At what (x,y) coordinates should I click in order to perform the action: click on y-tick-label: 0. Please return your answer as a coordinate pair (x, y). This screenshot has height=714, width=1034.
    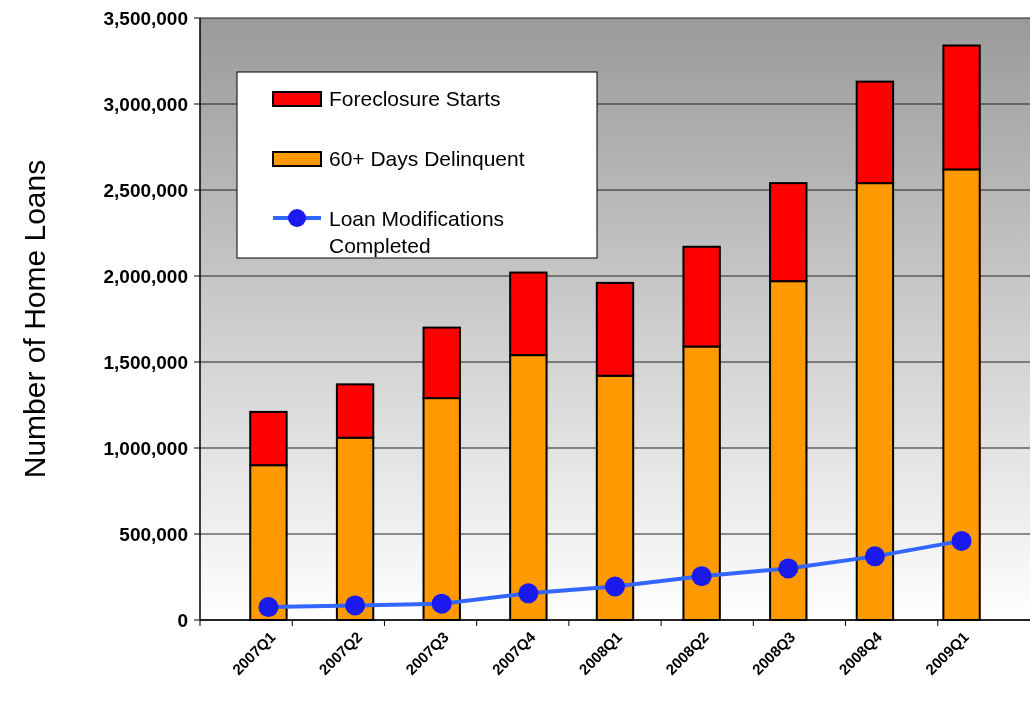
    Looking at the image, I should click on (182, 620).